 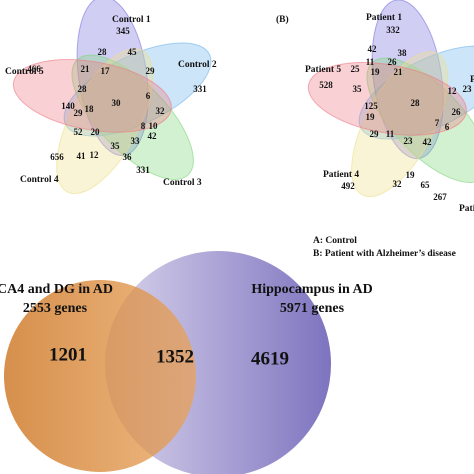 I want to click on region-count: 7, so click(x=437, y=123).